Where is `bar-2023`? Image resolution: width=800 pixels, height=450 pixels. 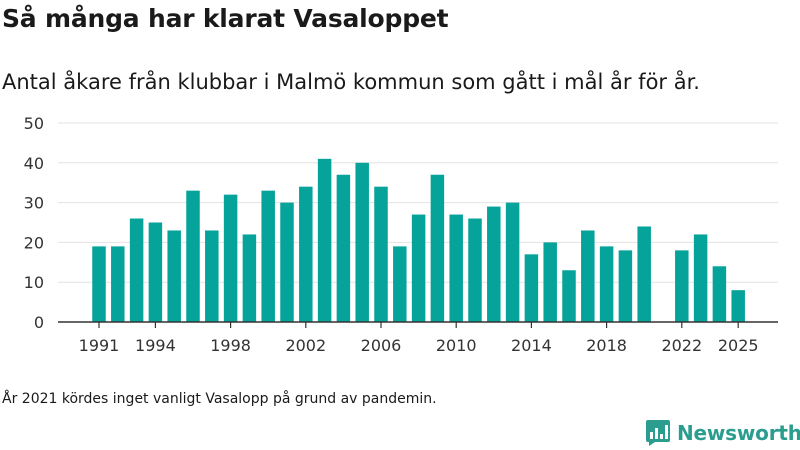 bar-2023 is located at coordinates (700, 278).